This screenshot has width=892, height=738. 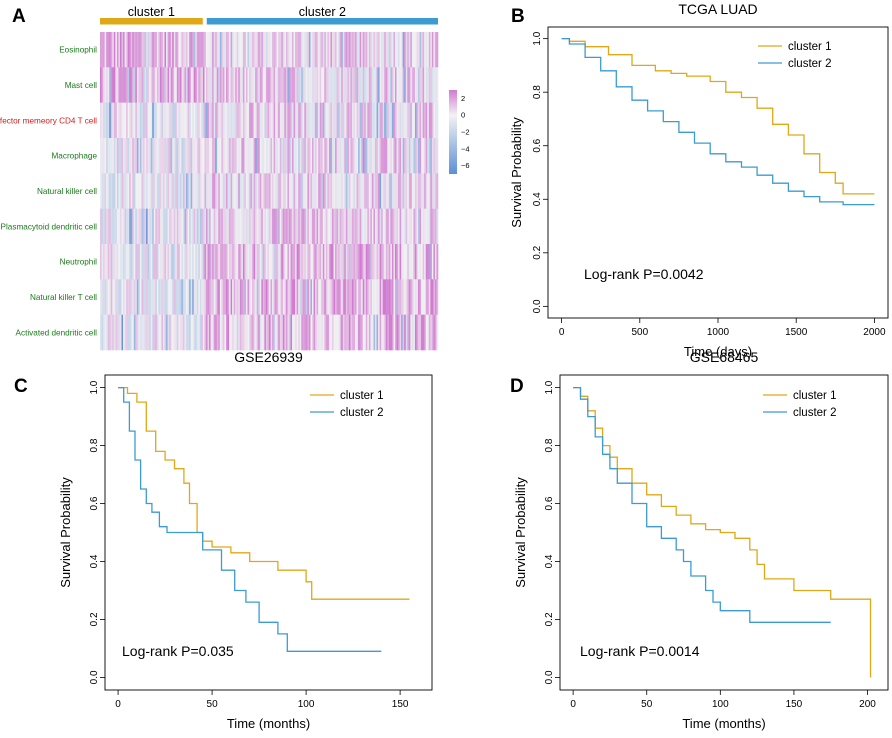 I want to click on heatmap-row-label-neutrophil: Neutrophil, so click(x=79, y=262).